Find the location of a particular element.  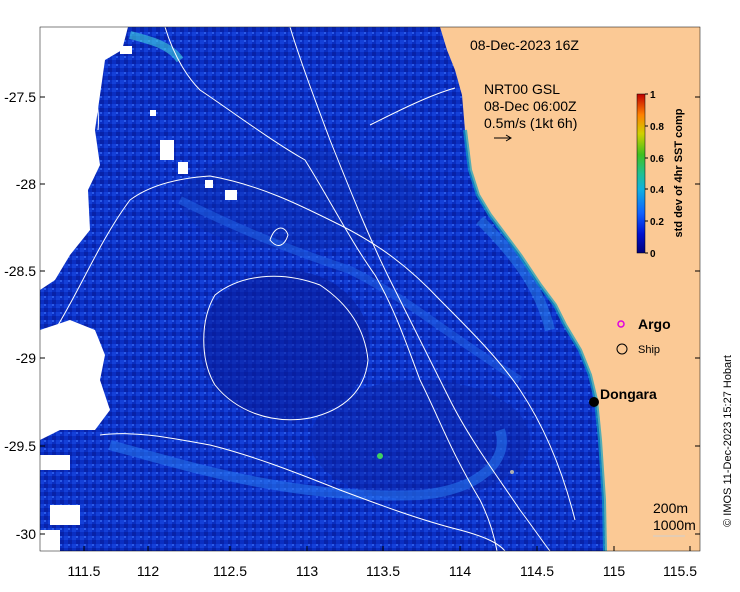

ship-legend-label: Ship is located at coordinates (649, 350).